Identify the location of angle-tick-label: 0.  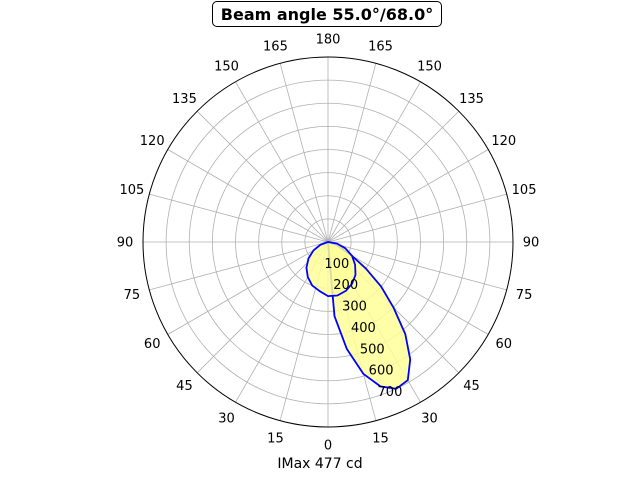
(328, 446).